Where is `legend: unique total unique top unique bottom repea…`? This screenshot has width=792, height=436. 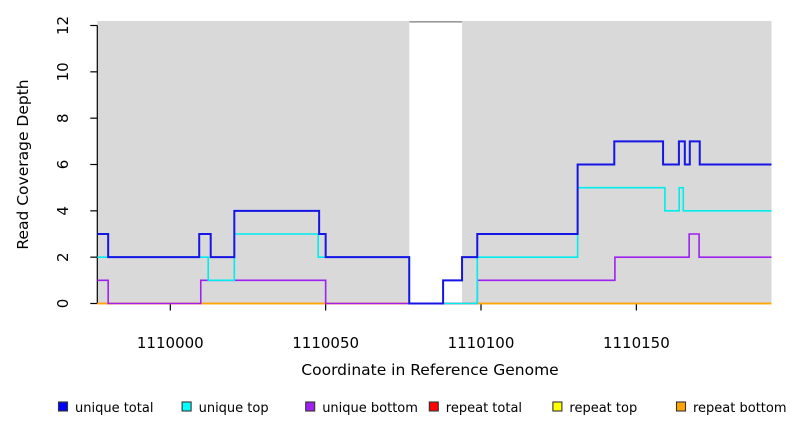
legend: unique total unique top unique bottom repea… is located at coordinates (422, 408).